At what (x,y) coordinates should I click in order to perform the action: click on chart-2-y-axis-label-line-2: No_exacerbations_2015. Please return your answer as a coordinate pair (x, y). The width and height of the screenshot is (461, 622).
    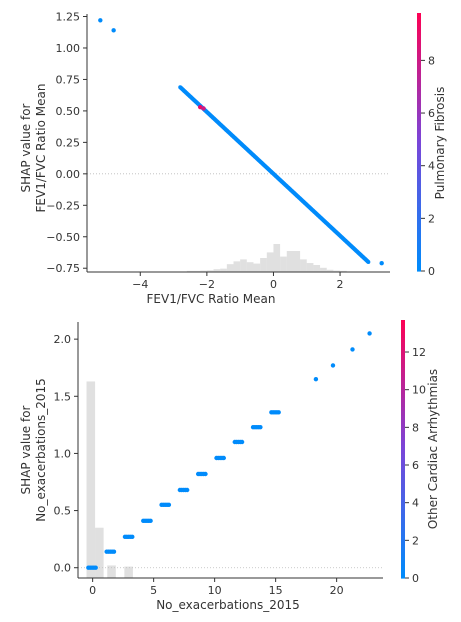
    Looking at the image, I should click on (41, 450).